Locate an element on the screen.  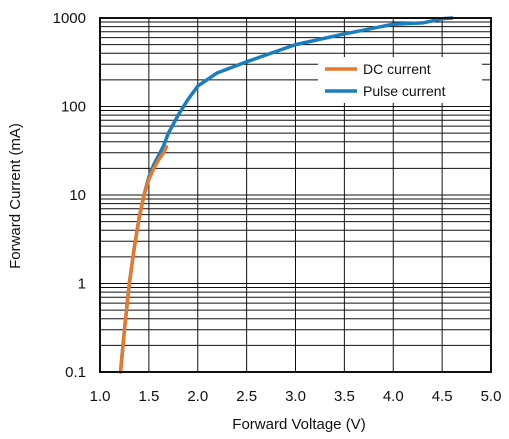
x-tick-label: 4.0 is located at coordinates (393, 396).